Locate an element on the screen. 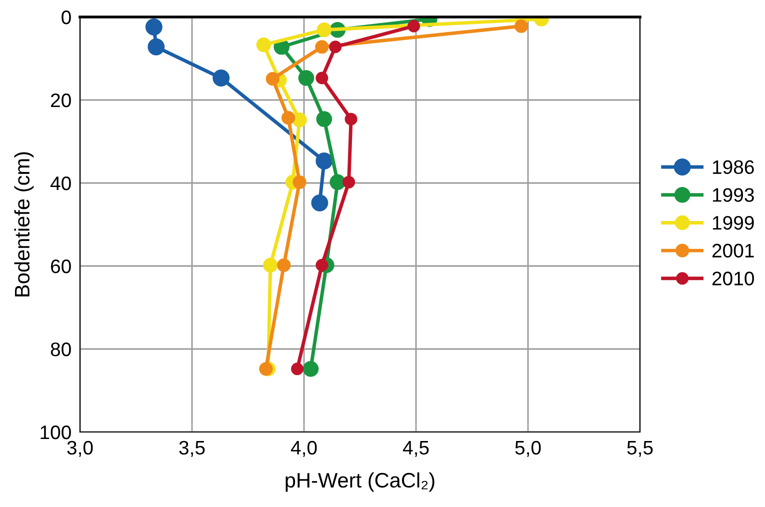  legend-label: 2001 is located at coordinates (733, 251).